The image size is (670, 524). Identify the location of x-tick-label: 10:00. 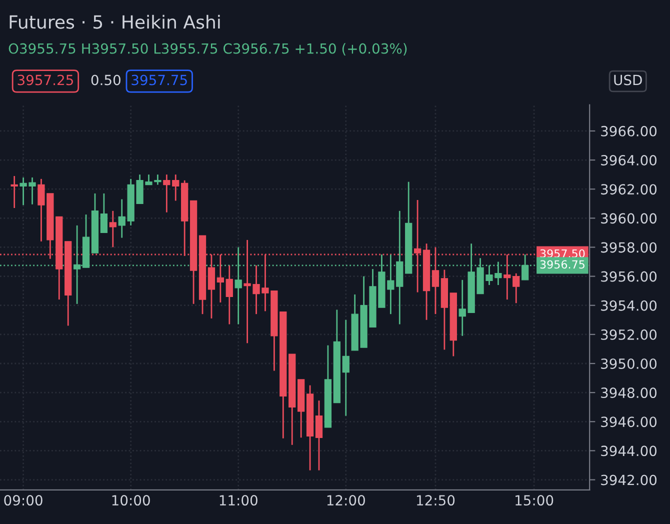
(131, 500).